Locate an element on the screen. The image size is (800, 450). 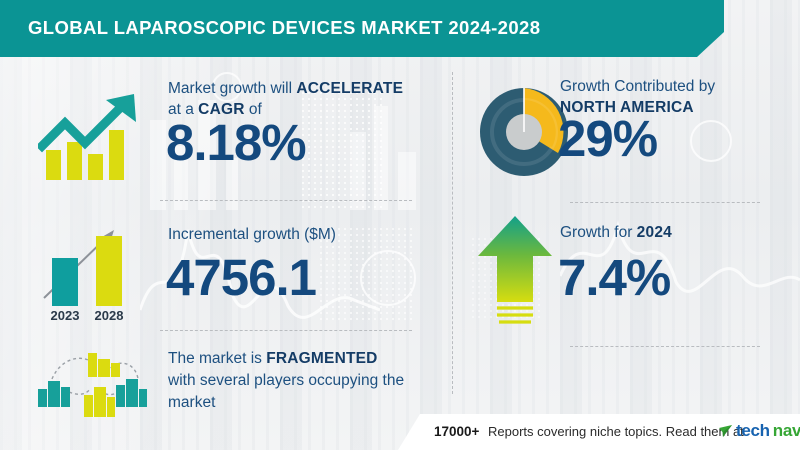
north-america-line2-bold: NORTH AMERICA is located at coordinates (627, 107).